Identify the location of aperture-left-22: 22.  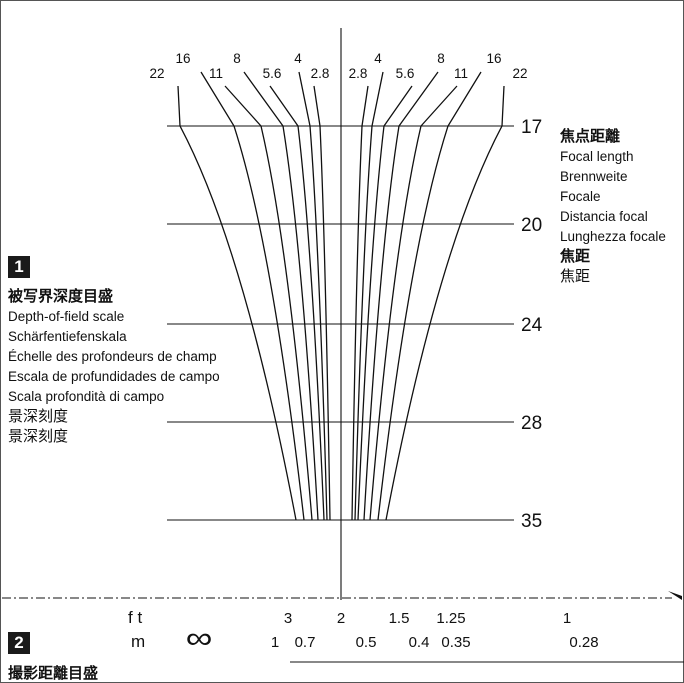
(156, 73).